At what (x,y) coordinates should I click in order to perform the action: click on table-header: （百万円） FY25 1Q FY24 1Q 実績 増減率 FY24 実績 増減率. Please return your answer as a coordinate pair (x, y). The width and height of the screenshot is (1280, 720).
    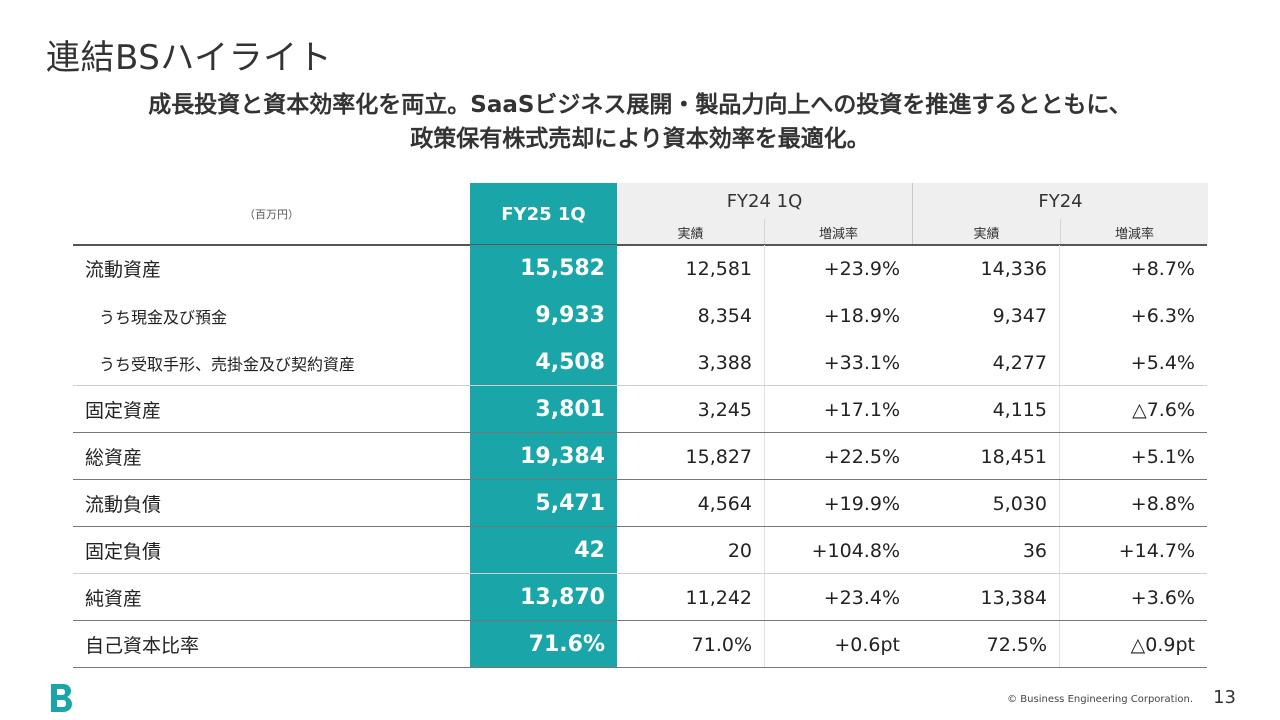
    Looking at the image, I should click on (640, 214).